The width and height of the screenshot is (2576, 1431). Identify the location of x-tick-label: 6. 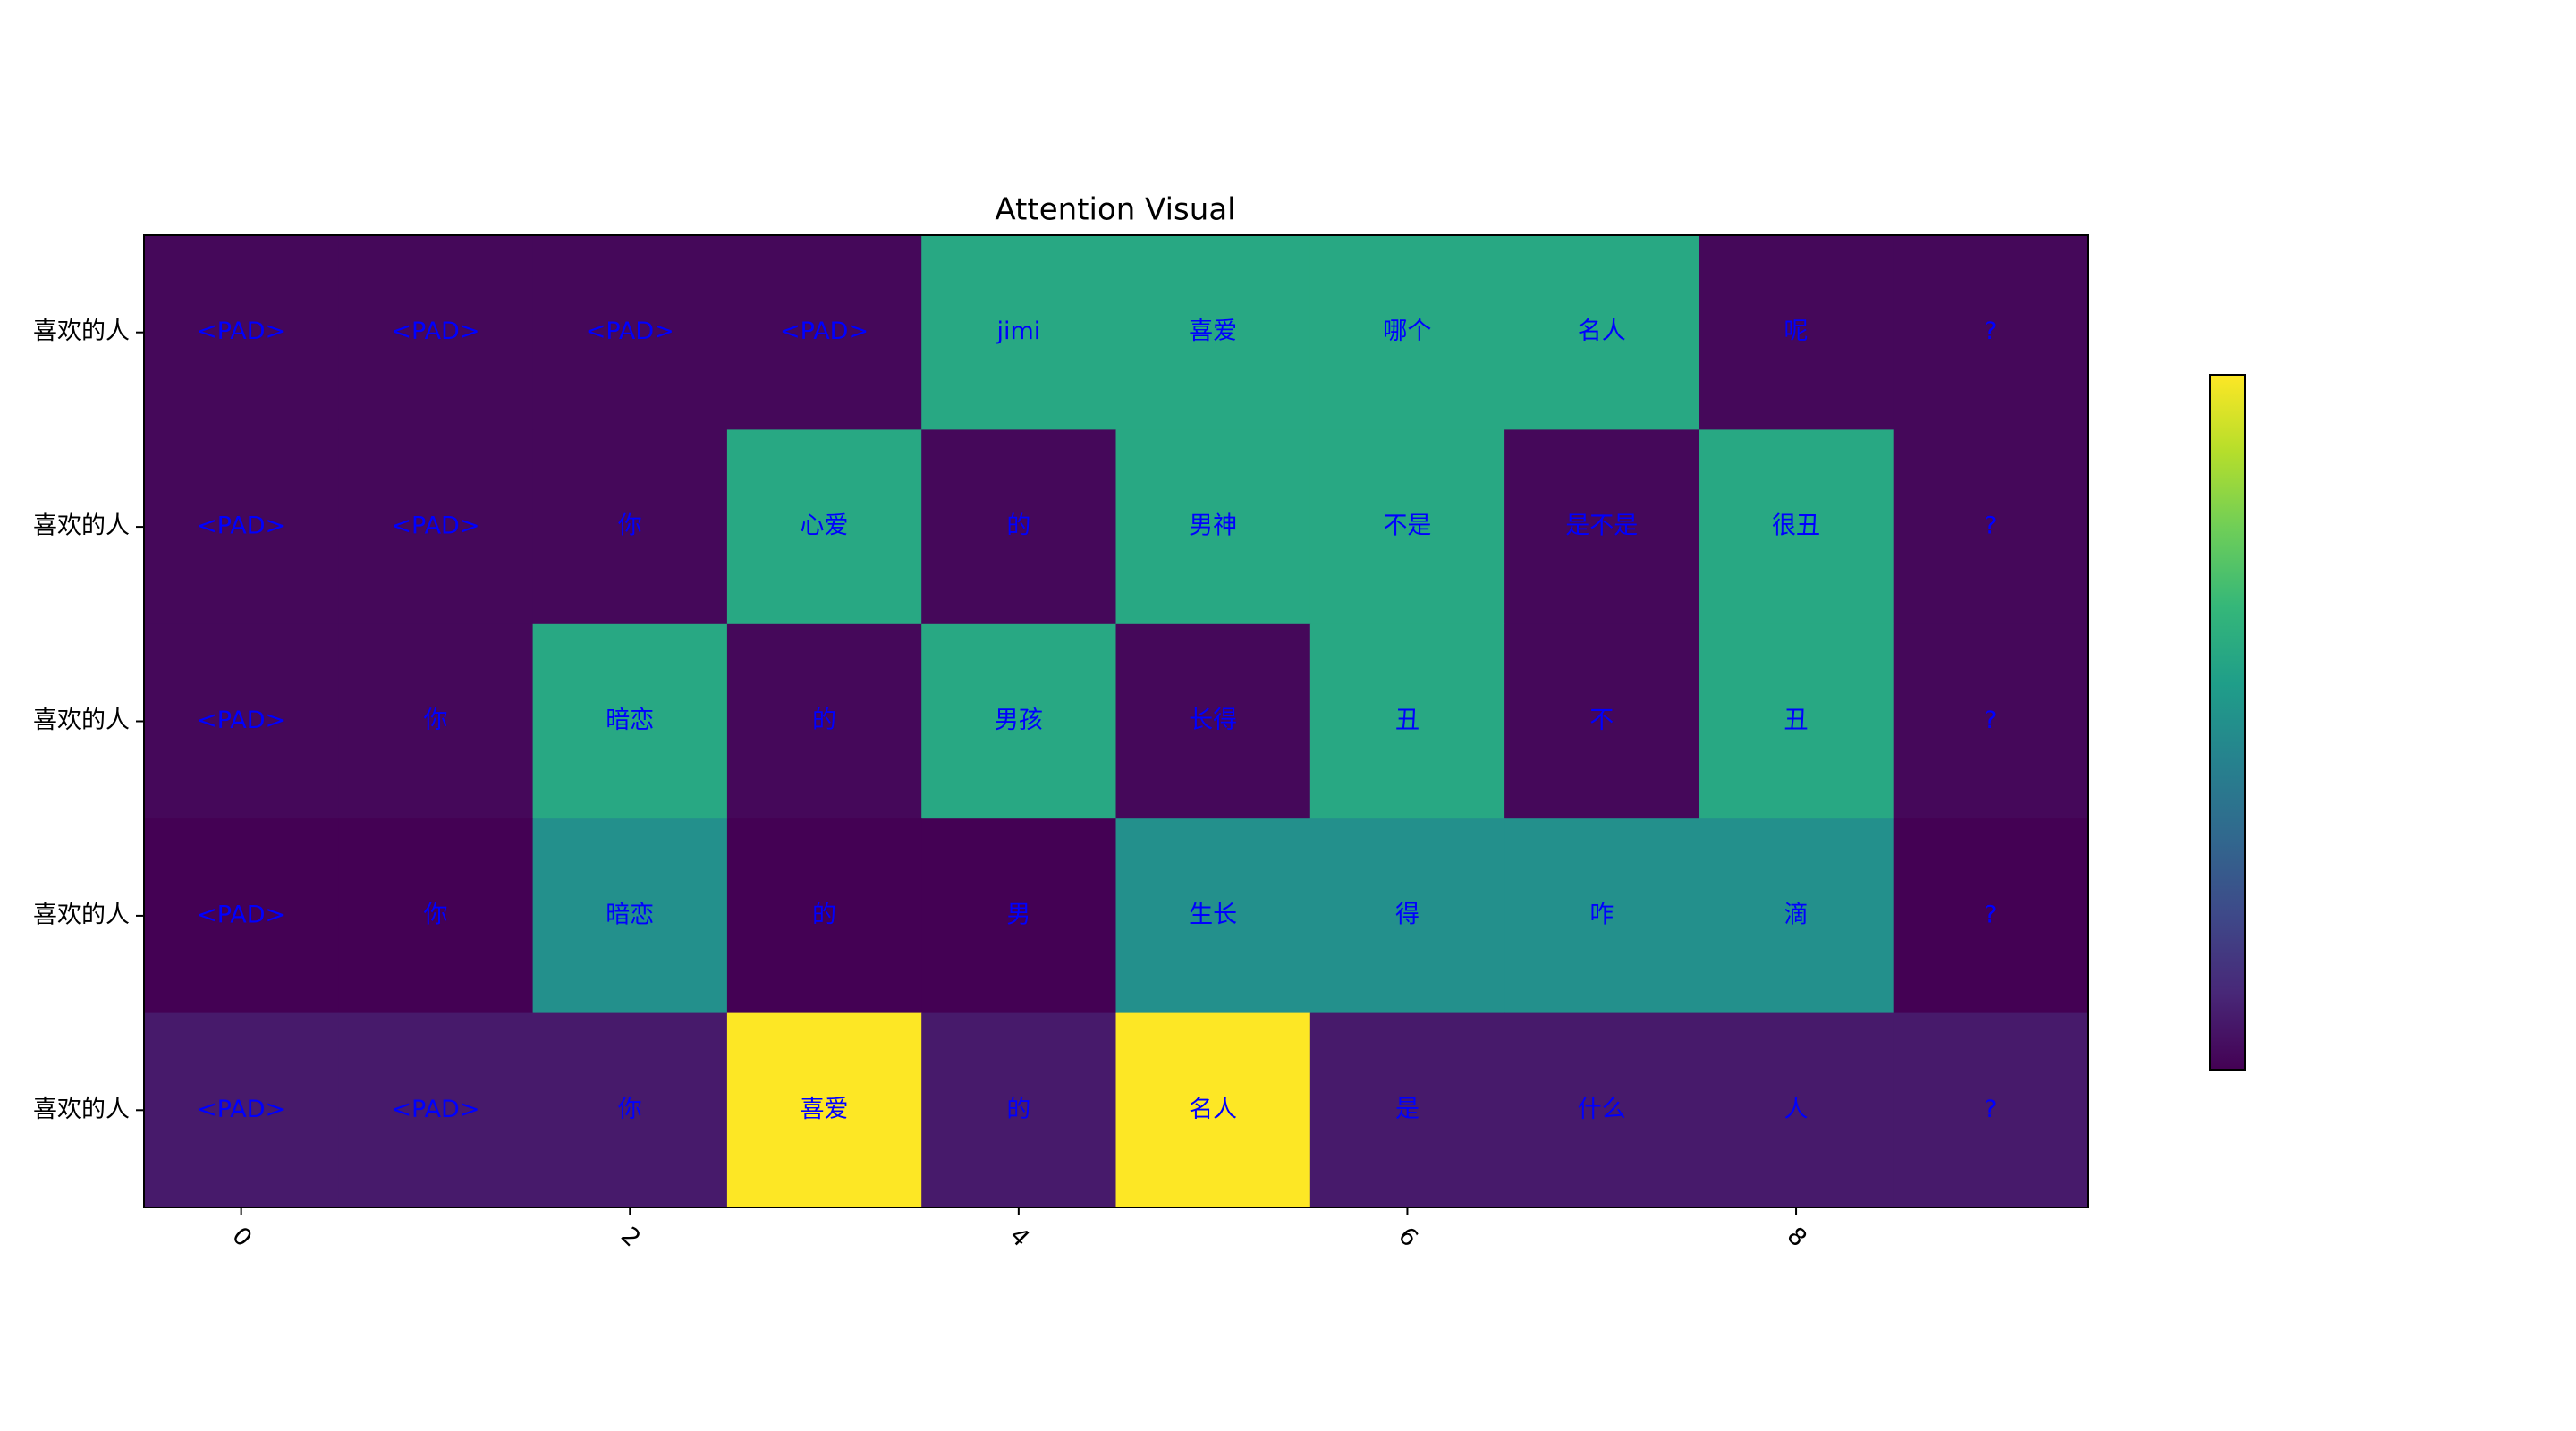
(1408, 1237).